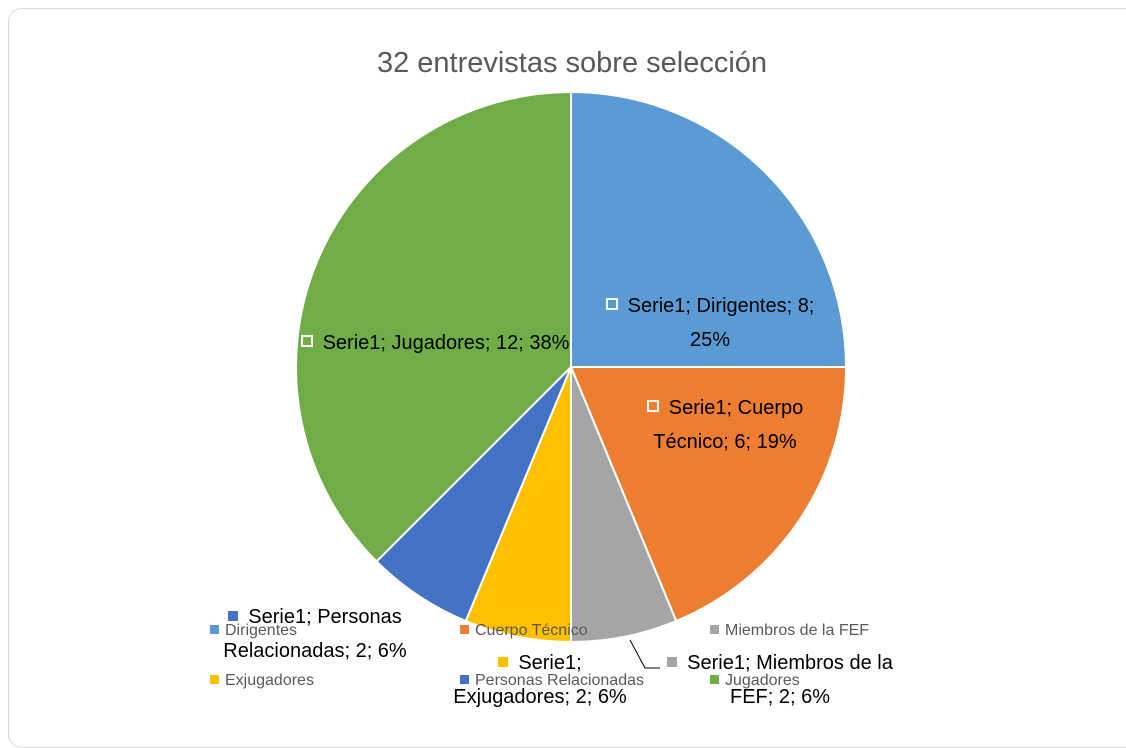  What do you see at coordinates (269, 680) in the screenshot?
I see `legend-label: Exjugadores` at bounding box center [269, 680].